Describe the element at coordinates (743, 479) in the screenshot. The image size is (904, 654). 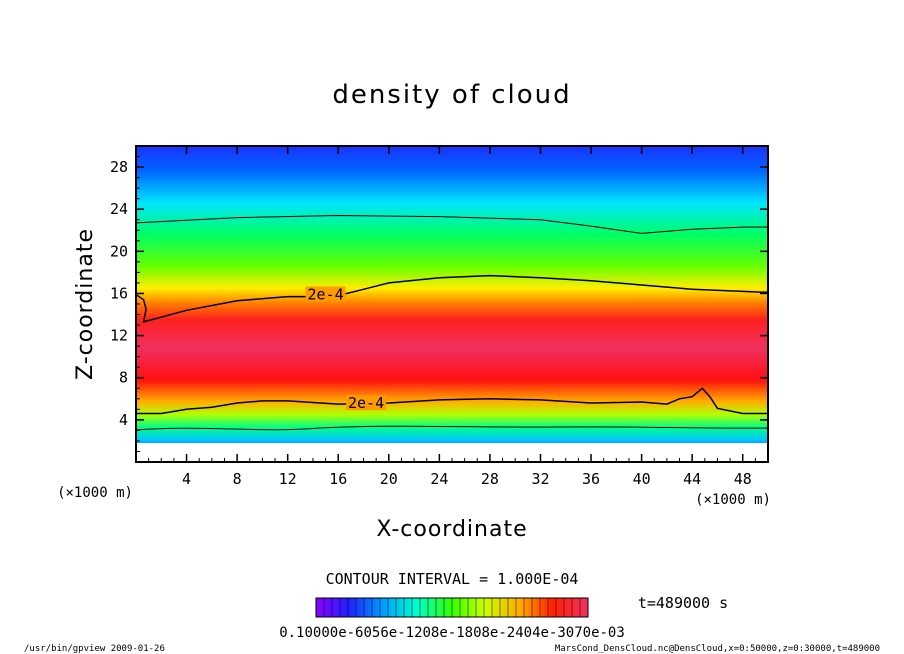
I see `x-tick-label: 48` at that location.